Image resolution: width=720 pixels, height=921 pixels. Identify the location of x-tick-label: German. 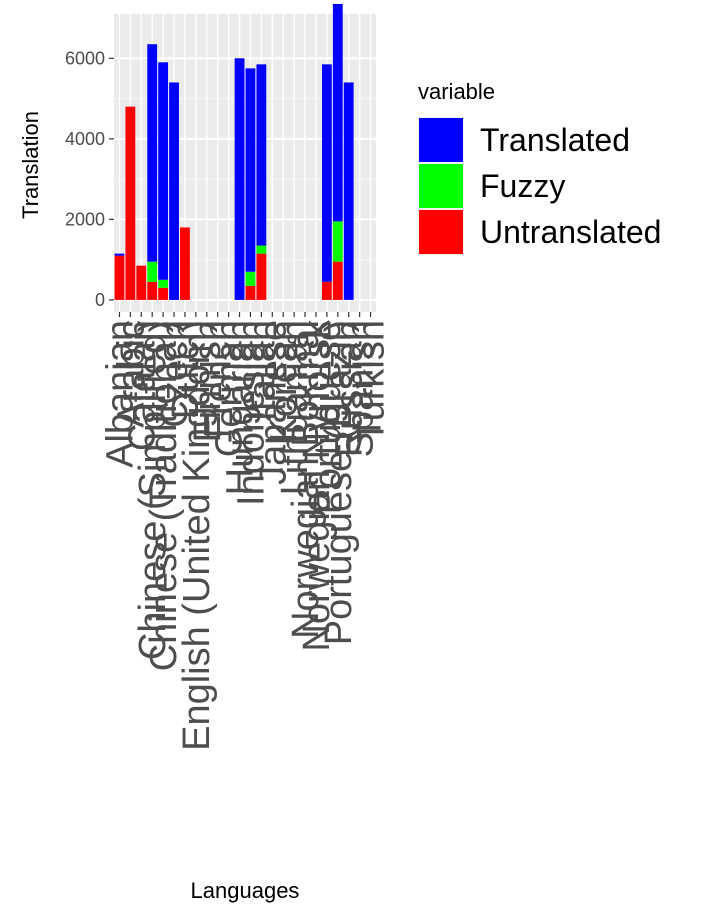
(230, 388).